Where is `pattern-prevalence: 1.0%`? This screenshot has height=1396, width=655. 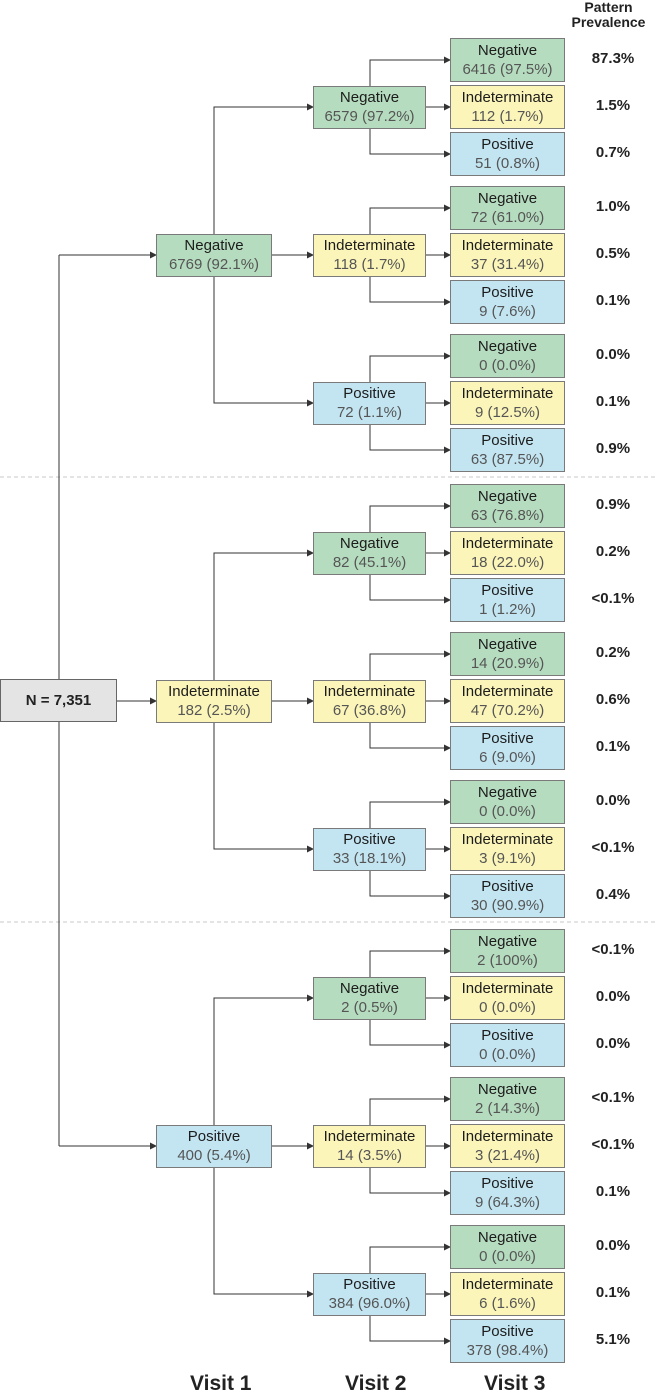
pattern-prevalence: 1.0% is located at coordinates (613, 206).